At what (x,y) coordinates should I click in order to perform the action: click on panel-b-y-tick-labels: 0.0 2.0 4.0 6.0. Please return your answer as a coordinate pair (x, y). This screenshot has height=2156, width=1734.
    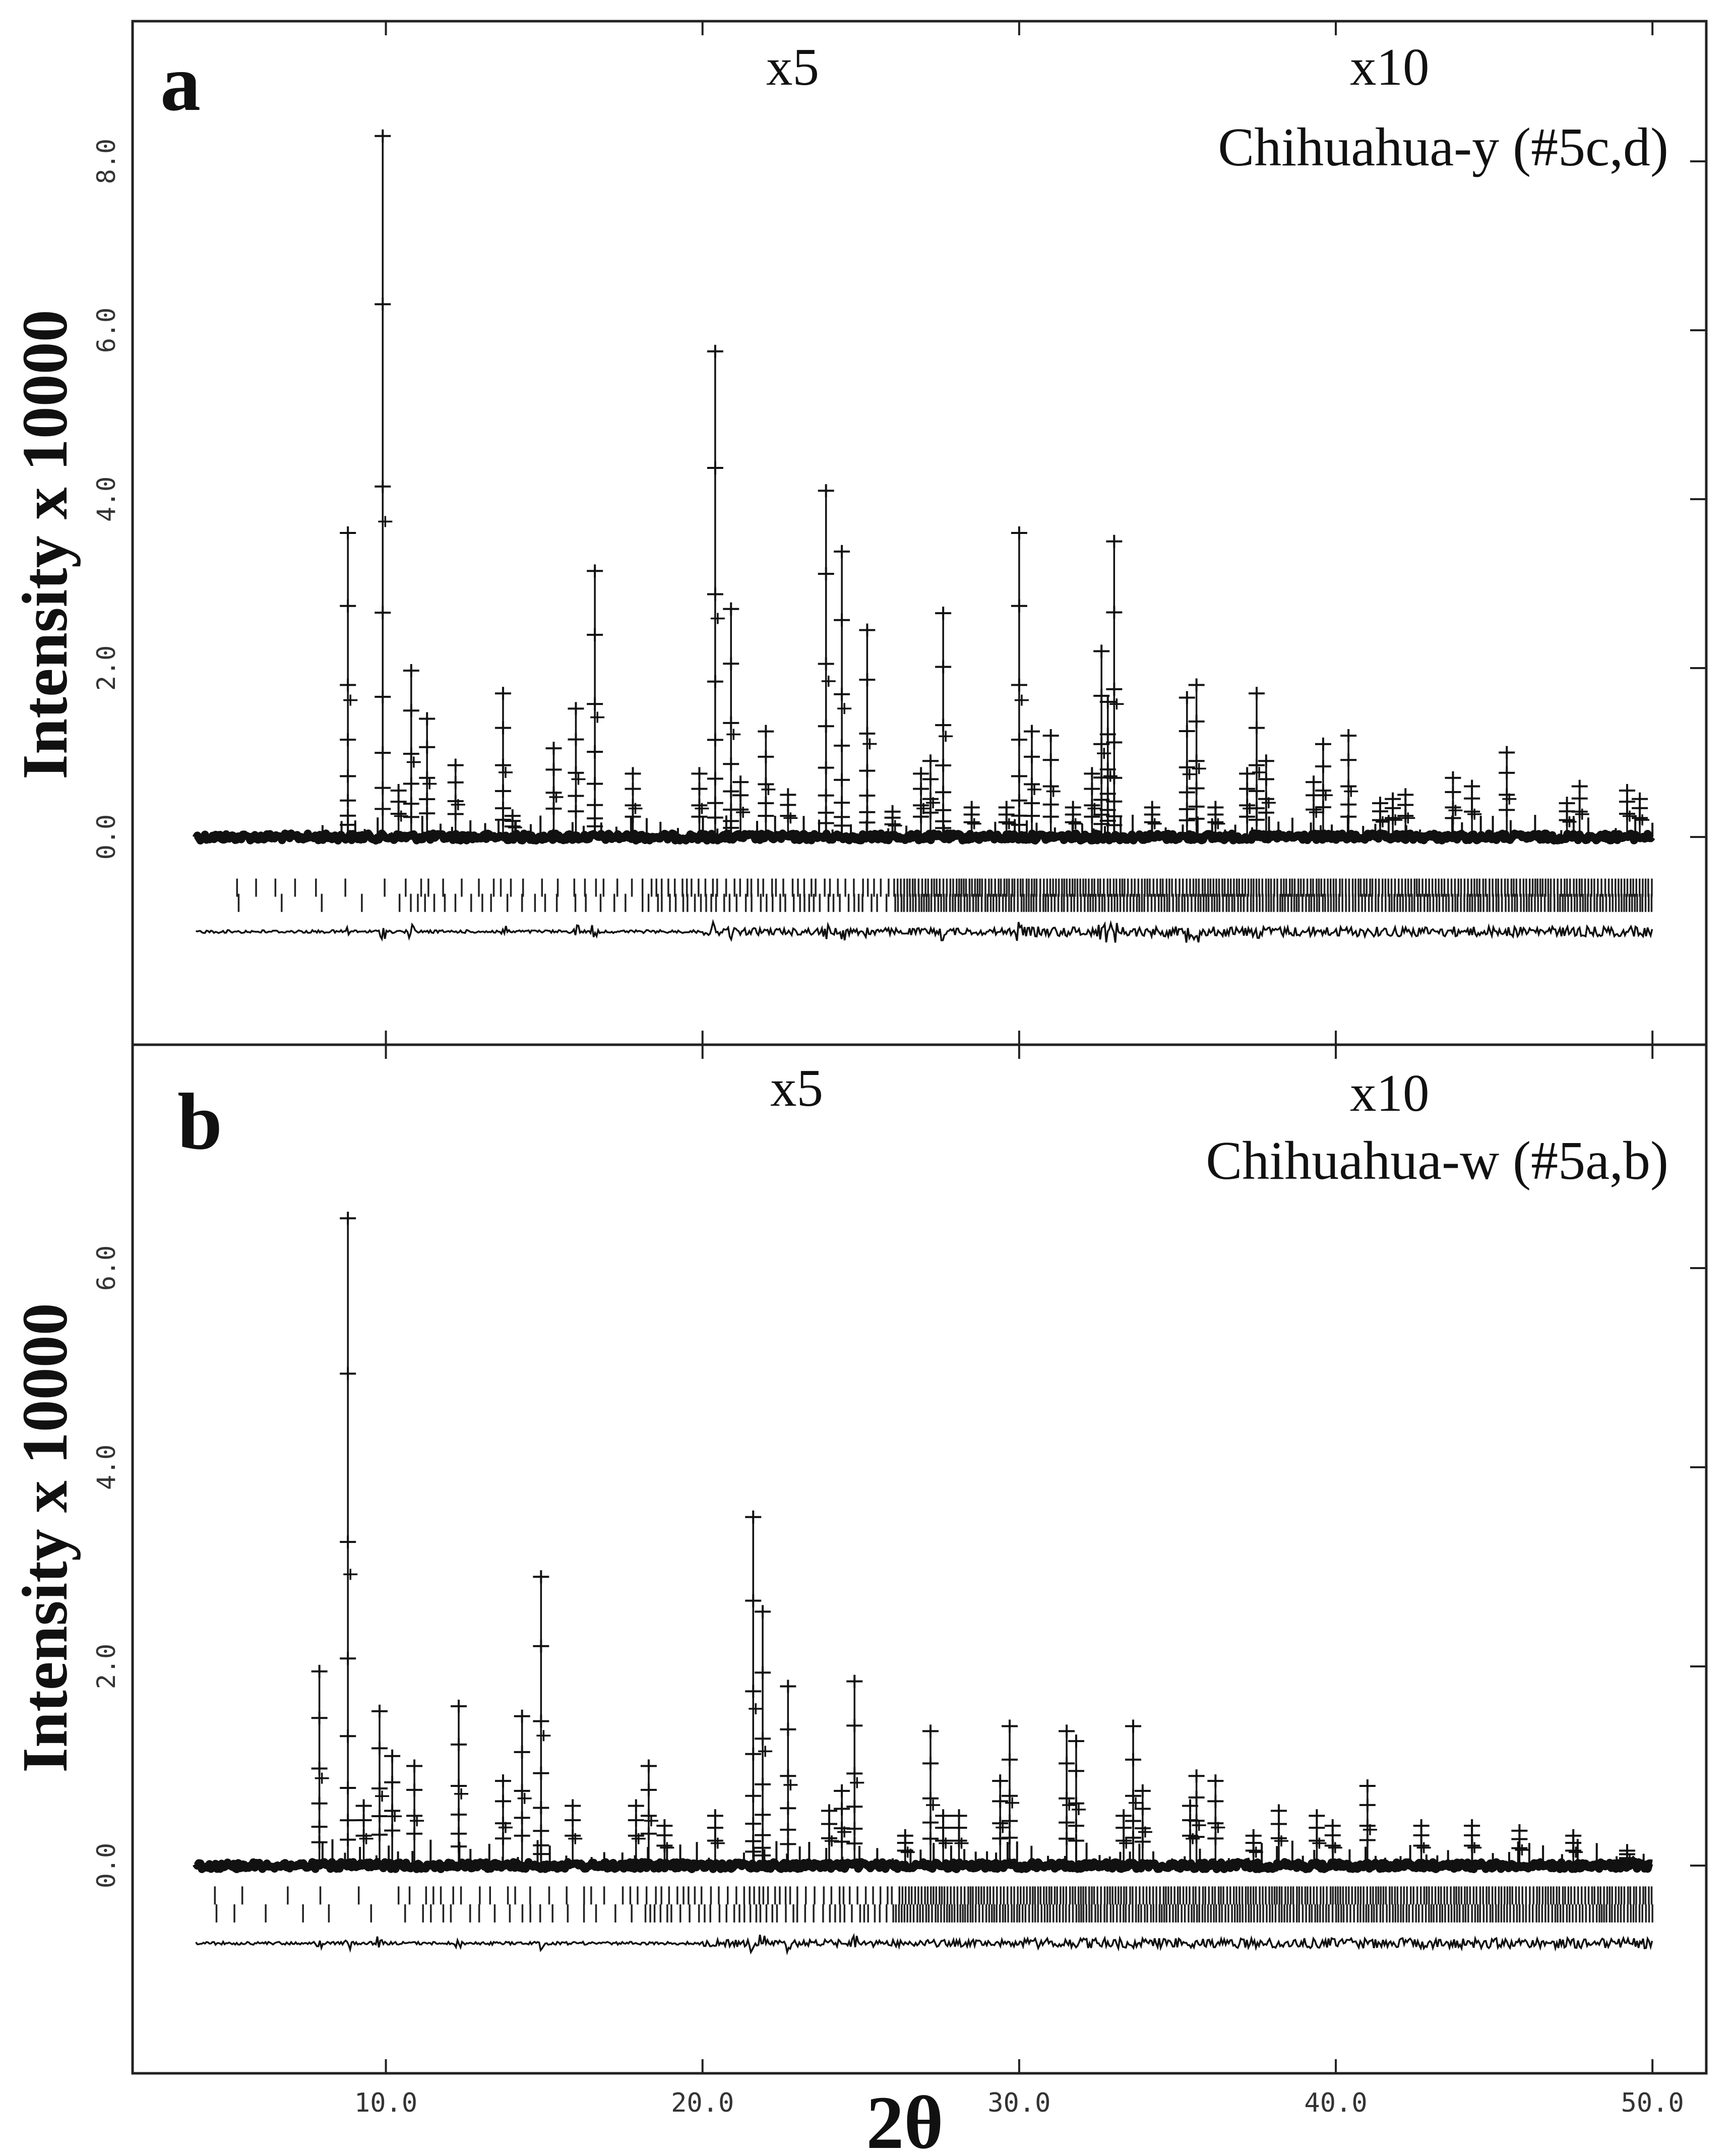
    Looking at the image, I should click on (106, 1566).